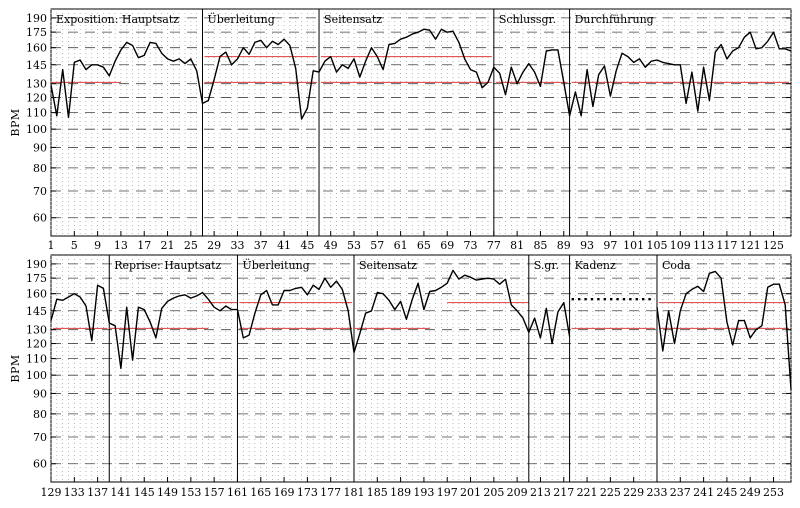 The width and height of the screenshot is (800, 508). Describe the element at coordinates (120, 492) in the screenshot. I see `x-tick-label: 141` at that location.